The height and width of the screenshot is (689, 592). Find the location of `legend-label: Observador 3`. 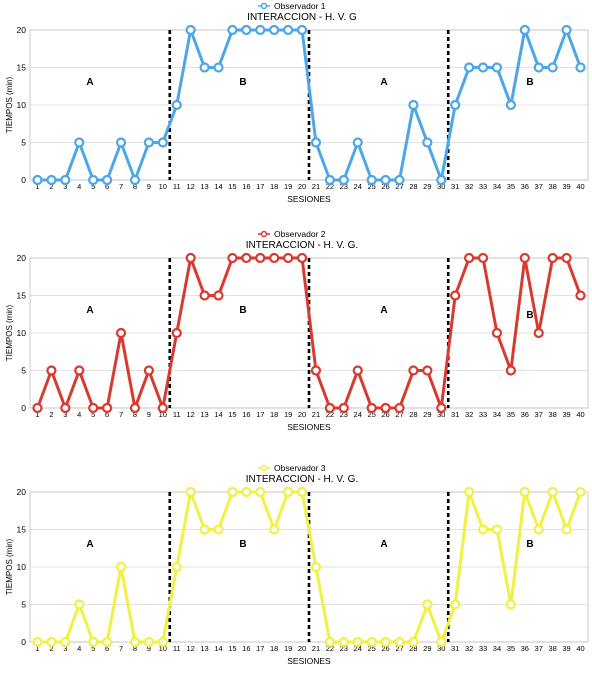

legend-label: Observador 3 is located at coordinates (300, 468).